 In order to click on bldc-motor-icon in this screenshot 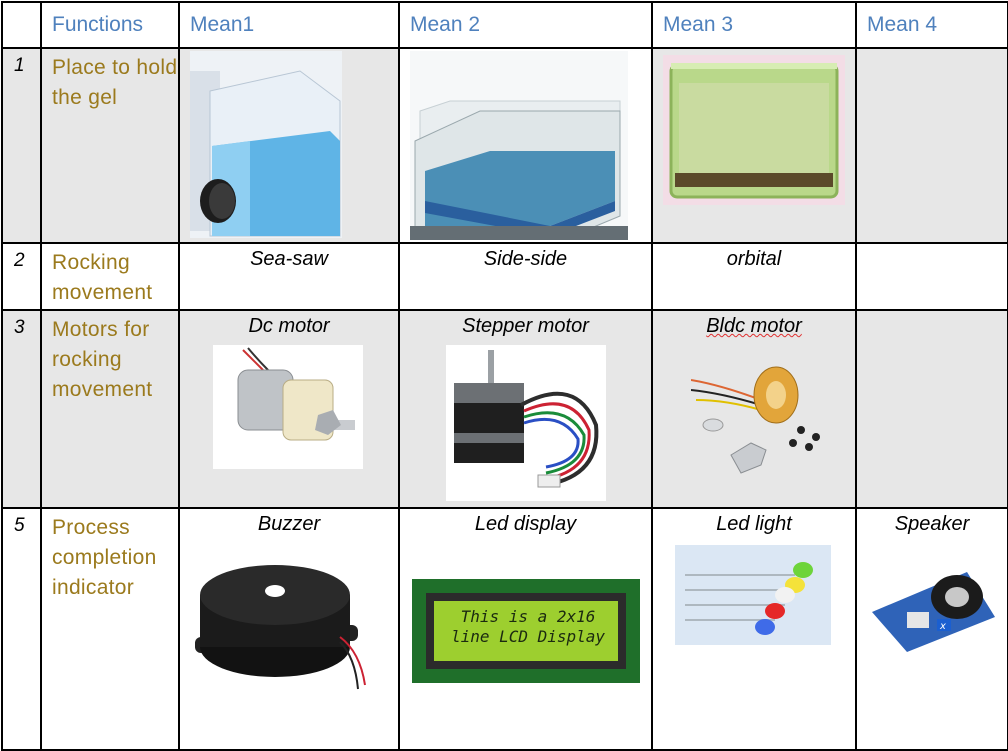, I will do `click(761, 417)`.